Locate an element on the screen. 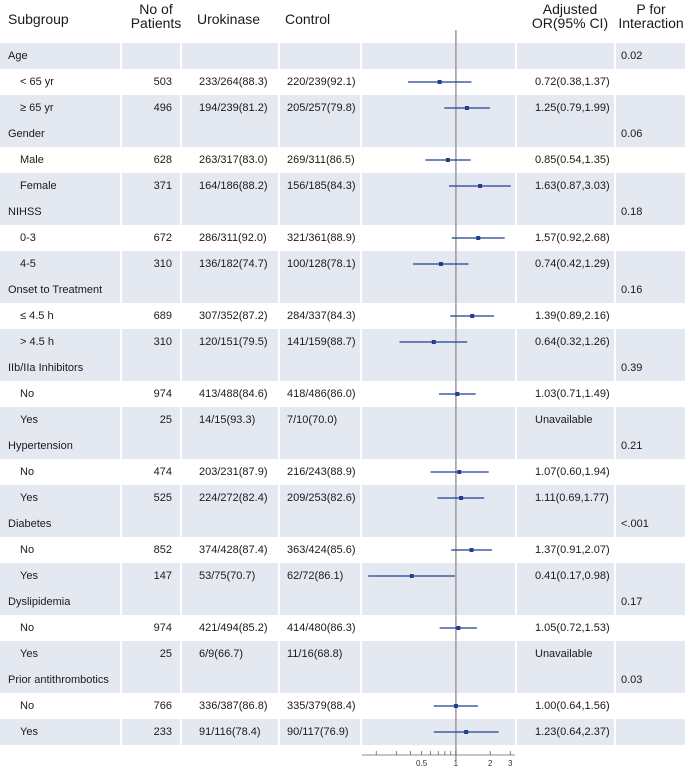  header-or-line1: Adjusted is located at coordinates (570, 9).